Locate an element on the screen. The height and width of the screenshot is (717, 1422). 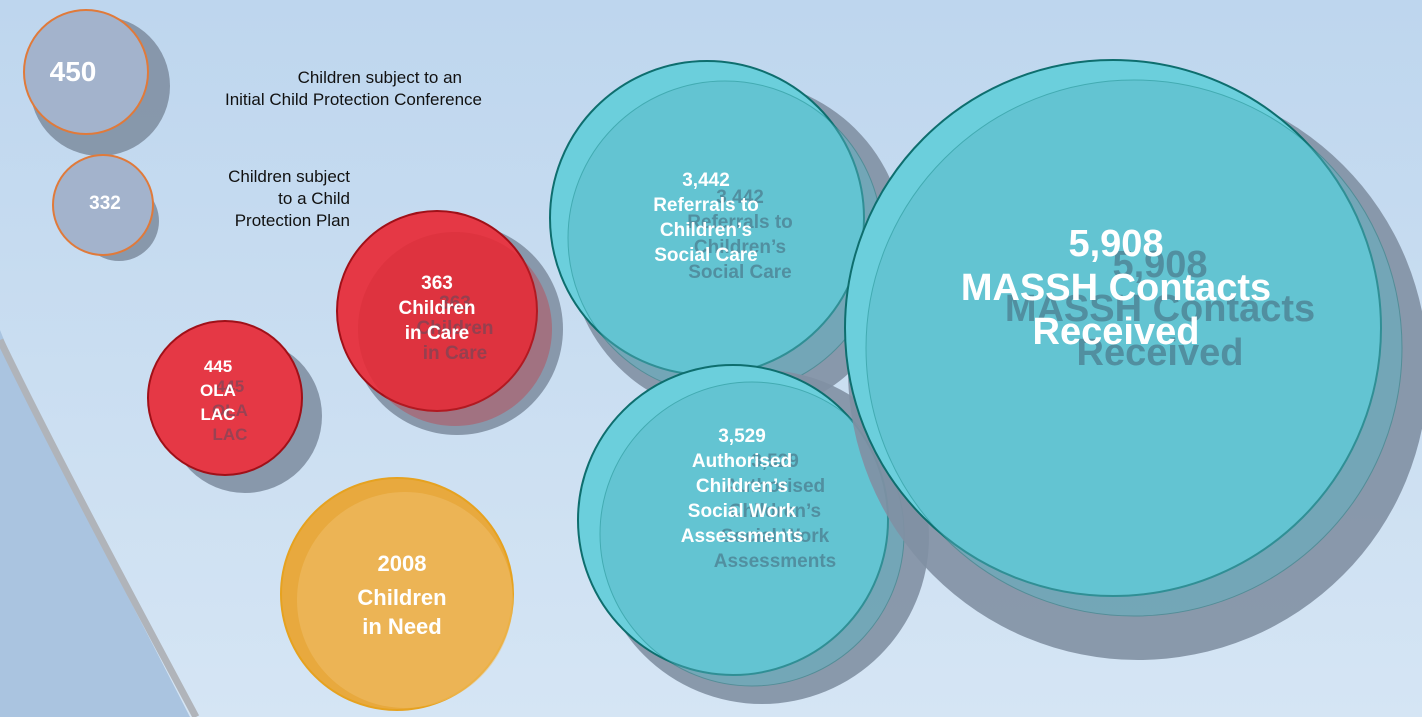
assessments-line-3: Children’s is located at coordinates (742, 486).